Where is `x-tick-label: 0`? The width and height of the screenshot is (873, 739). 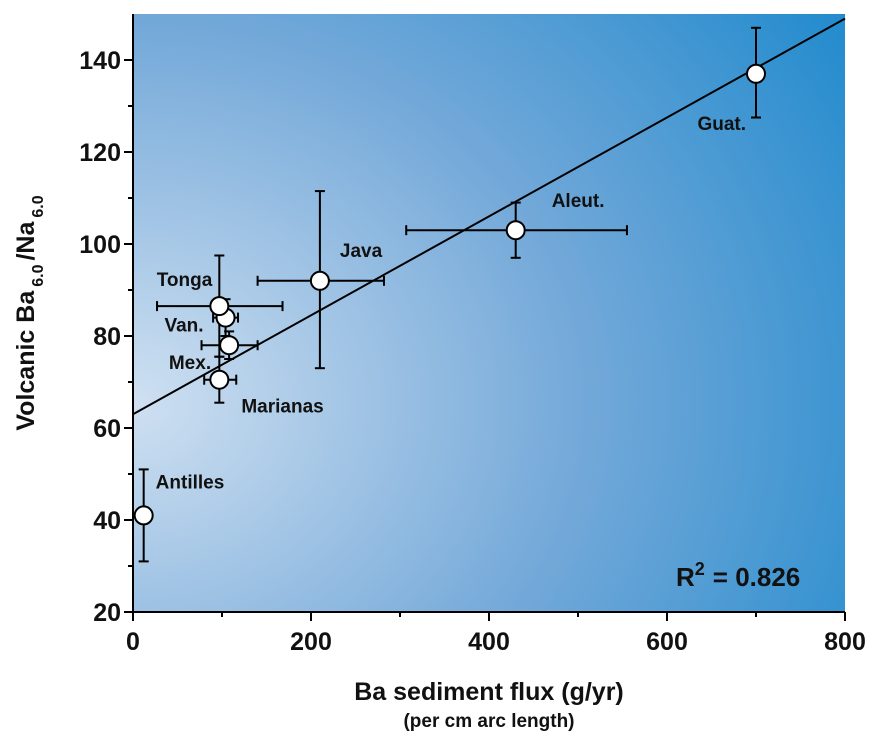 x-tick-label: 0 is located at coordinates (133, 642).